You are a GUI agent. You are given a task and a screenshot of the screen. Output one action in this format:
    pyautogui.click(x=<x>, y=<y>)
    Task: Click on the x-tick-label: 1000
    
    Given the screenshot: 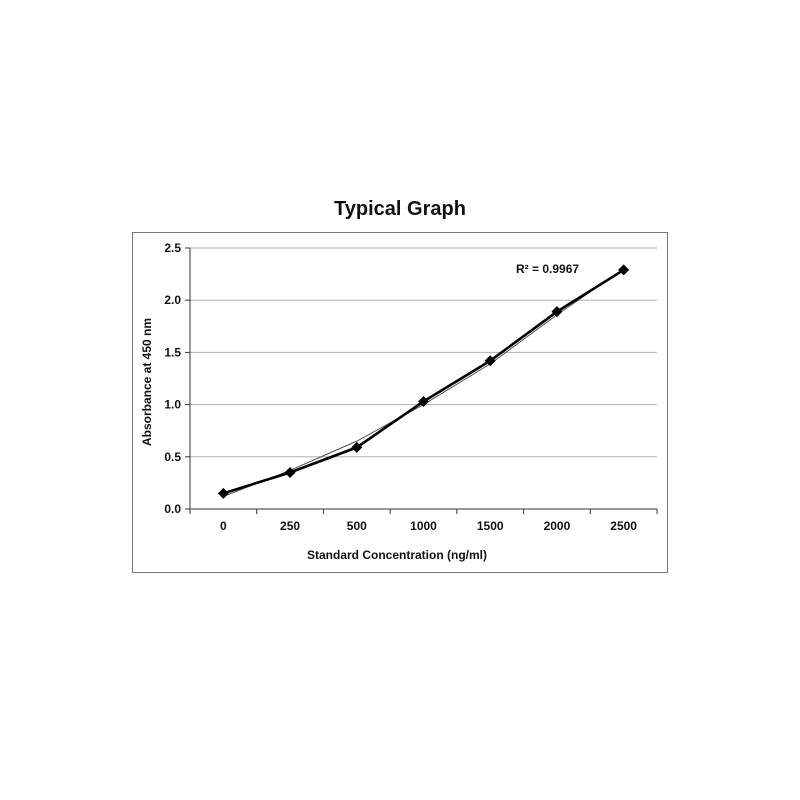 What is the action you would take?
    pyautogui.click(x=423, y=526)
    